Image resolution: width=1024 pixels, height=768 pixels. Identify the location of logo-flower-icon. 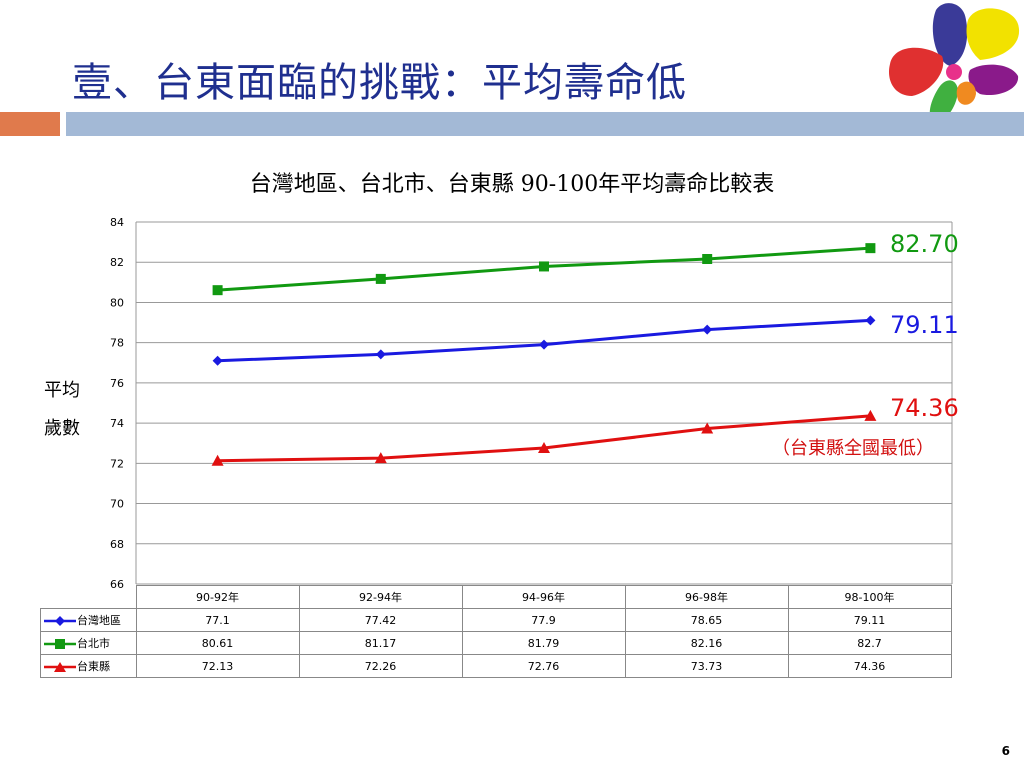
(954, 62).